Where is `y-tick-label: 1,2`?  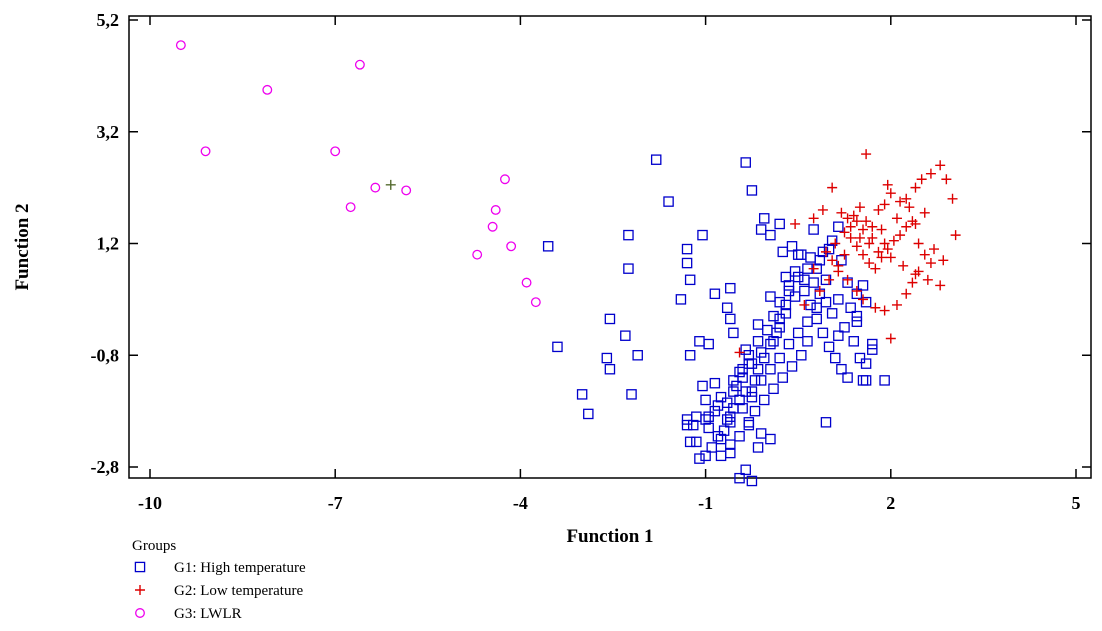 y-tick-label: 1,2 is located at coordinates (108, 244).